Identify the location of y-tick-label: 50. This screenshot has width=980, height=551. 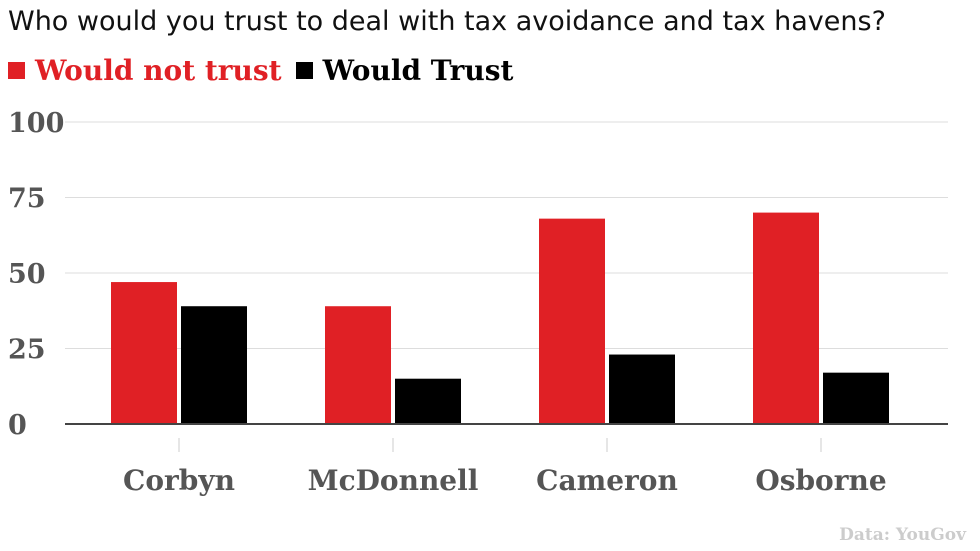
(27, 274).